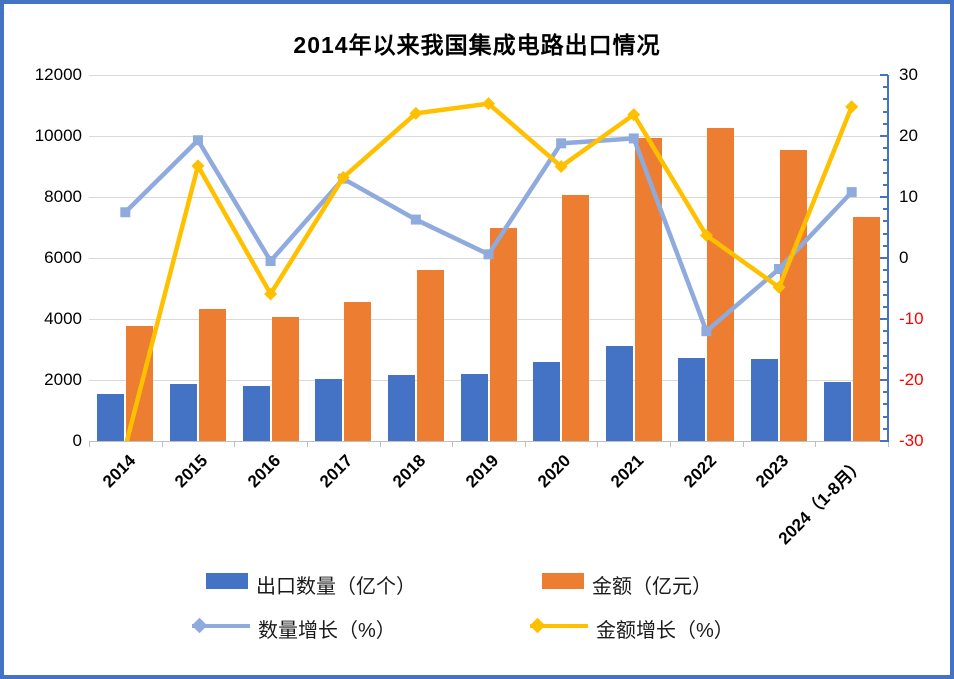 This screenshot has height=679, width=954. I want to click on y-axis-left-tick-label: 2000, so click(63, 379).